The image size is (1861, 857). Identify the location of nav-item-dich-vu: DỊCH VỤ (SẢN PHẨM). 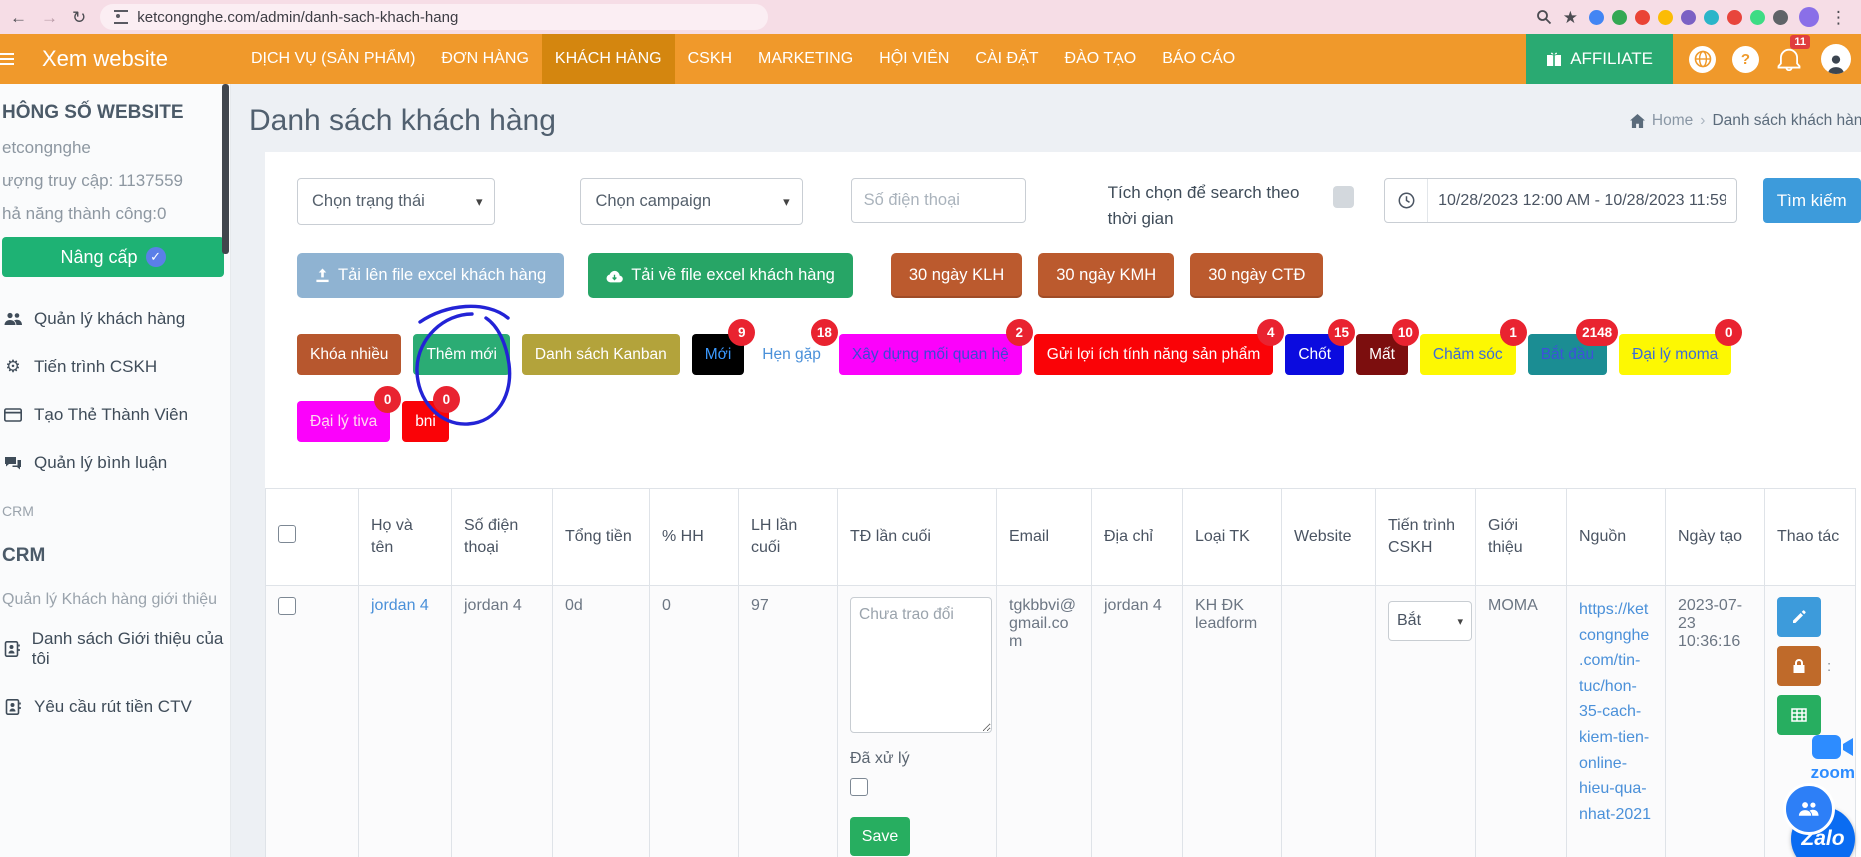
(333, 58).